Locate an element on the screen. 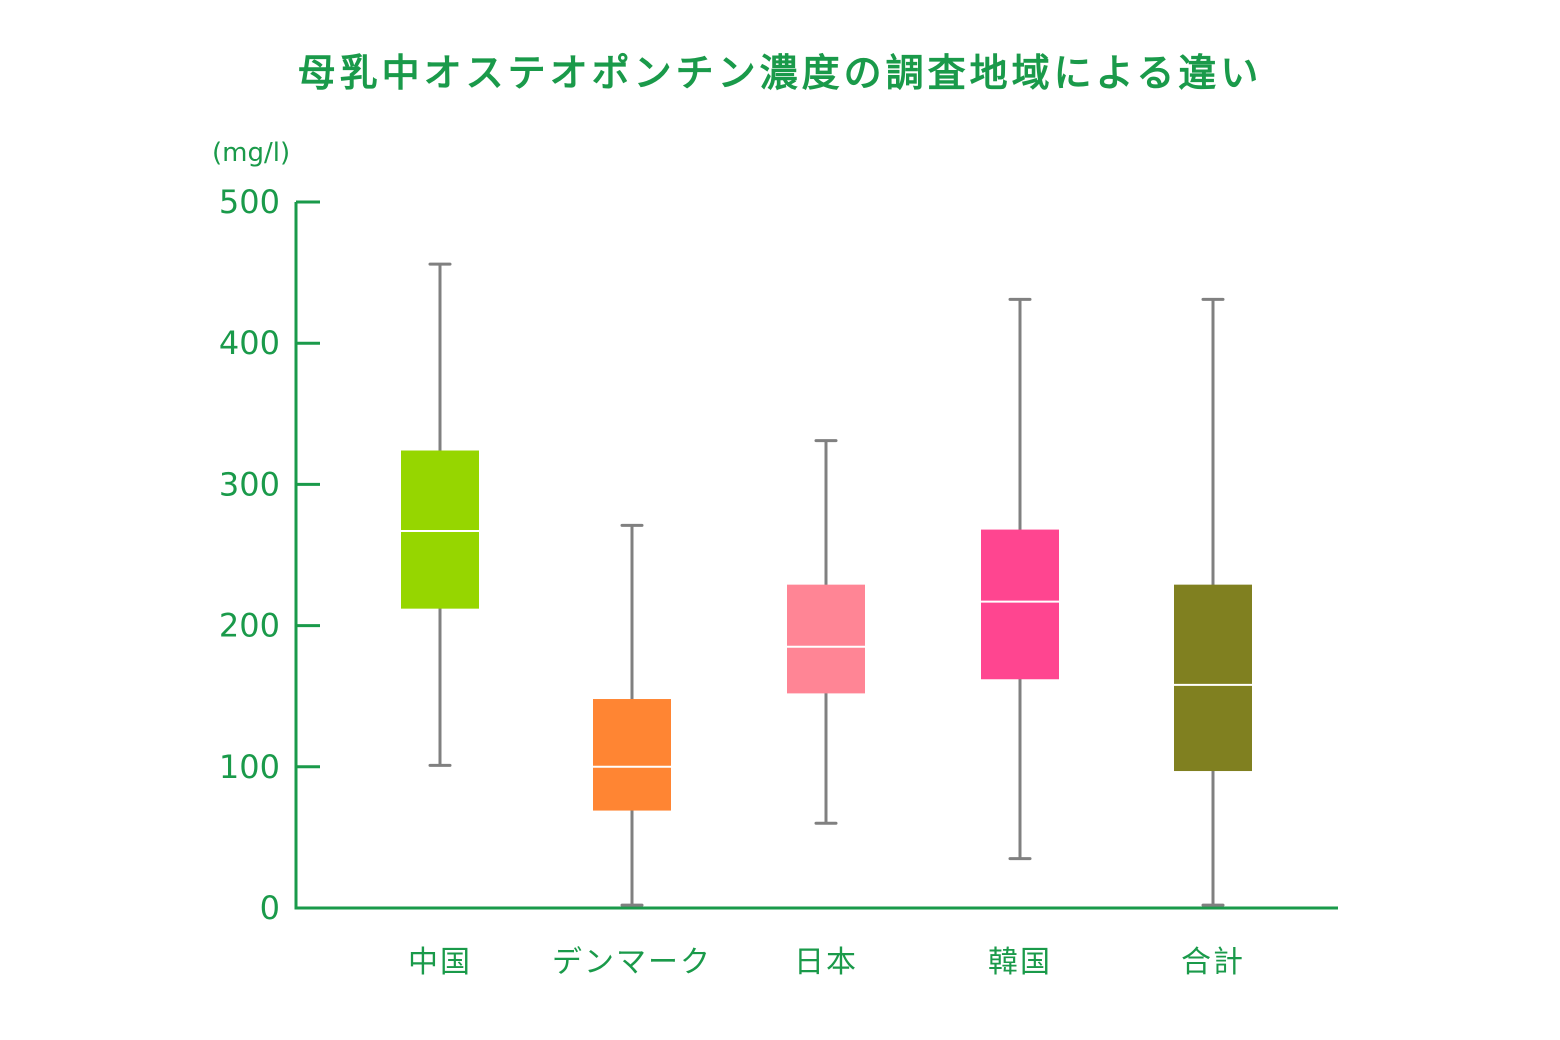  category-label: 日本 is located at coordinates (826, 962).